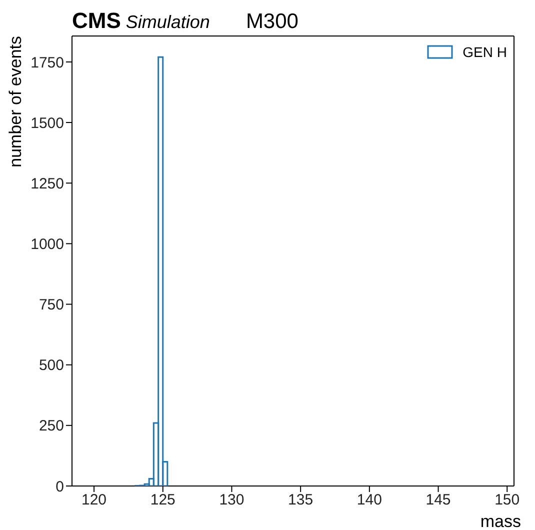 The image size is (535, 530). I want to click on text: M300, so click(272, 22).